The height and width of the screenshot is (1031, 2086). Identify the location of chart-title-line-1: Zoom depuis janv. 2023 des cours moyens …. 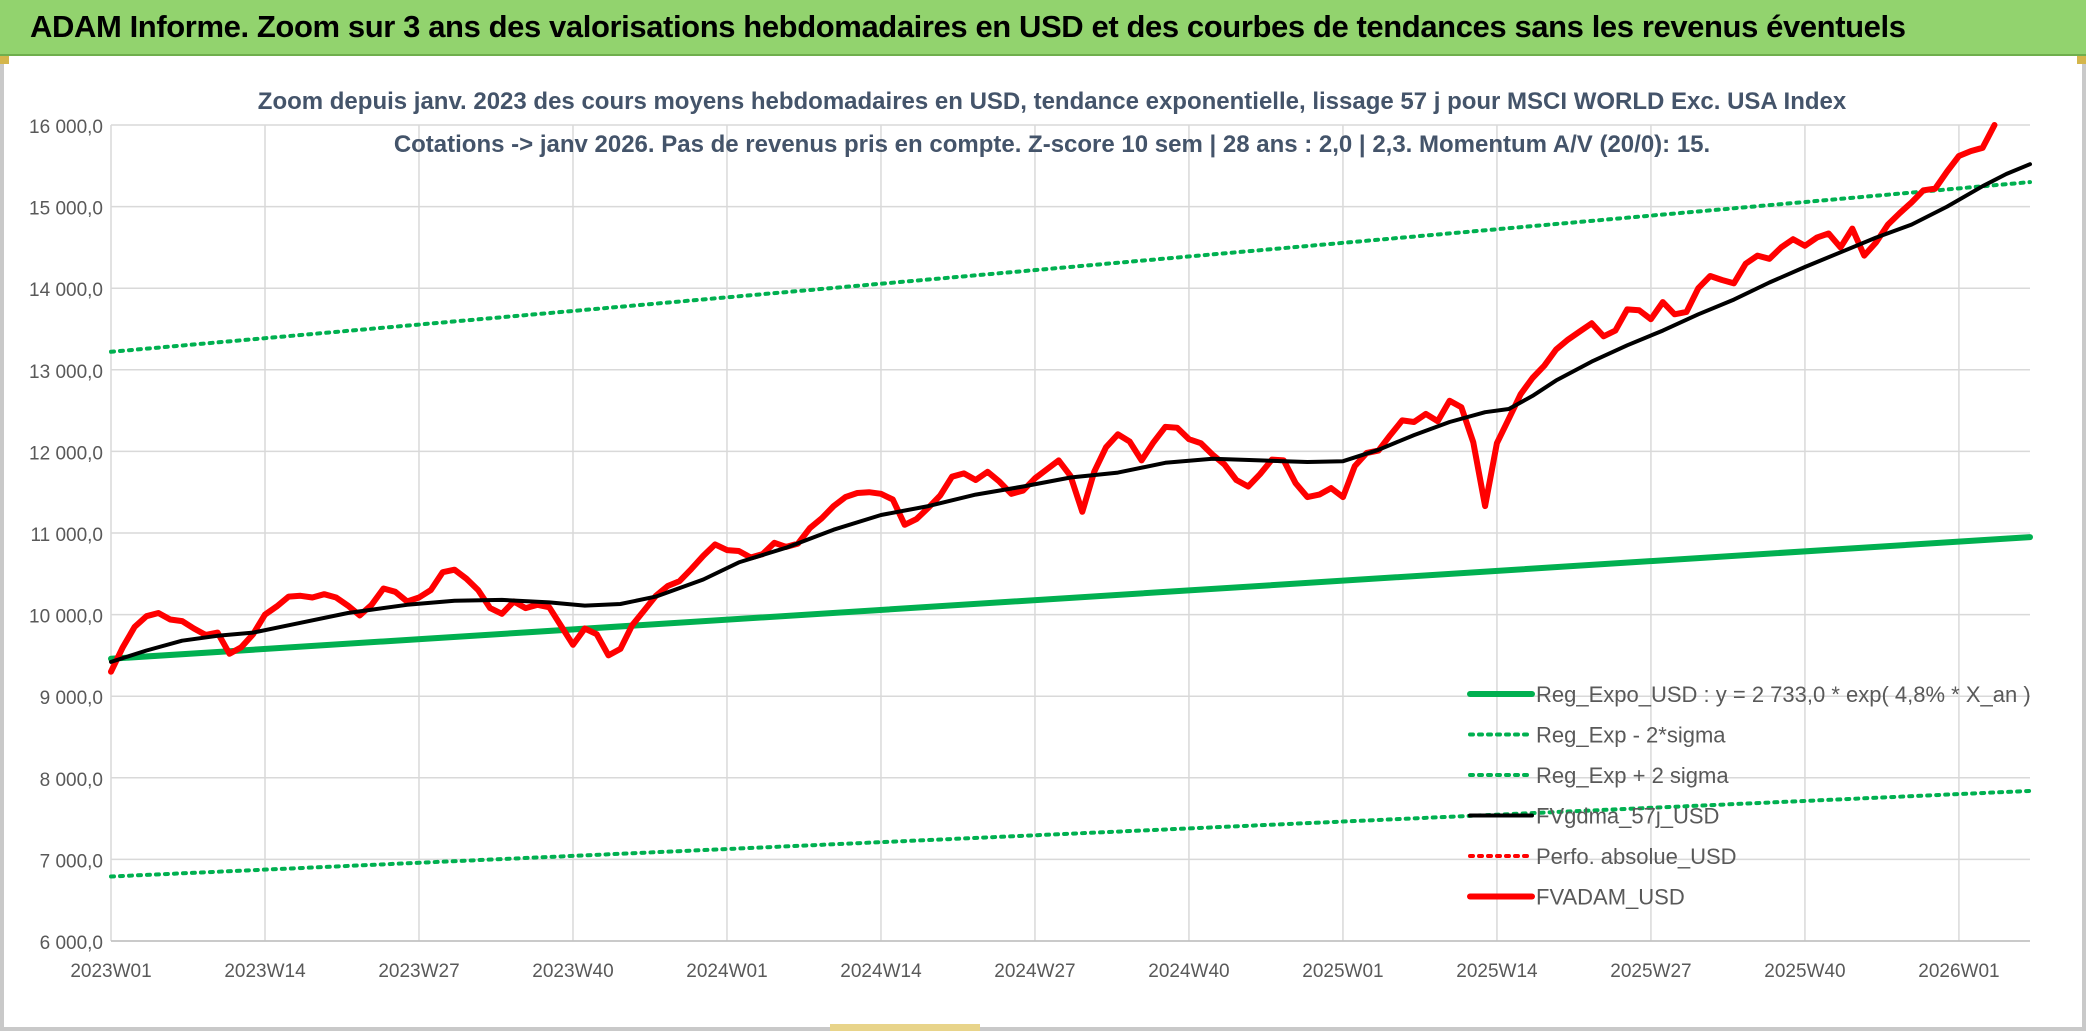
(1052, 101).